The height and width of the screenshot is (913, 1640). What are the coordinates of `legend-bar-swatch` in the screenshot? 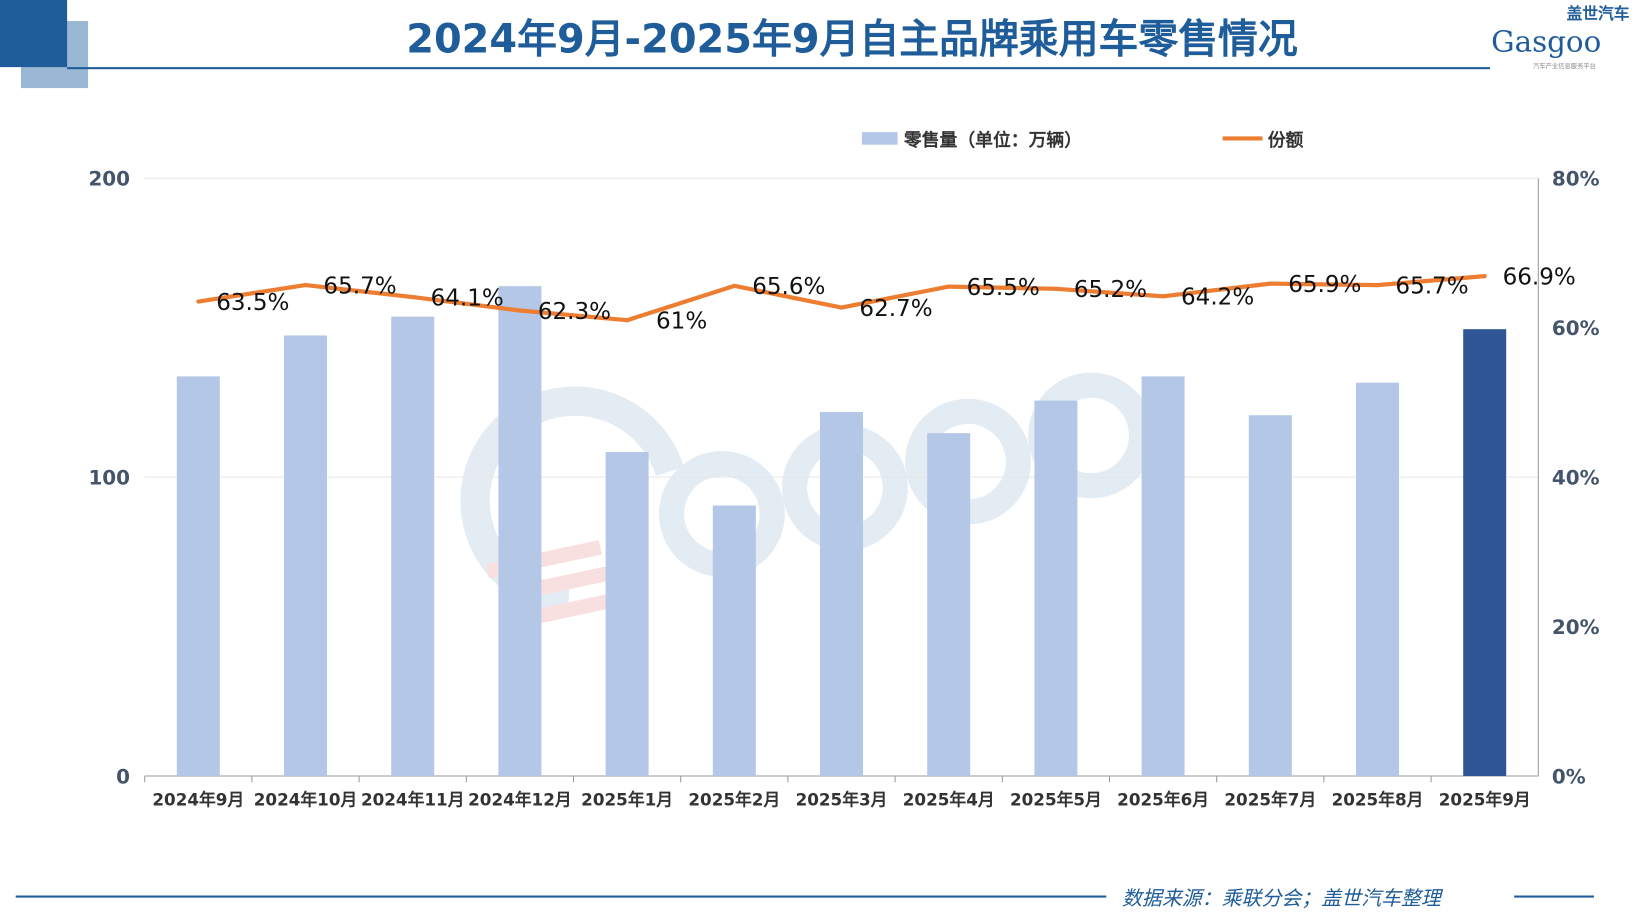 It's located at (879, 138).